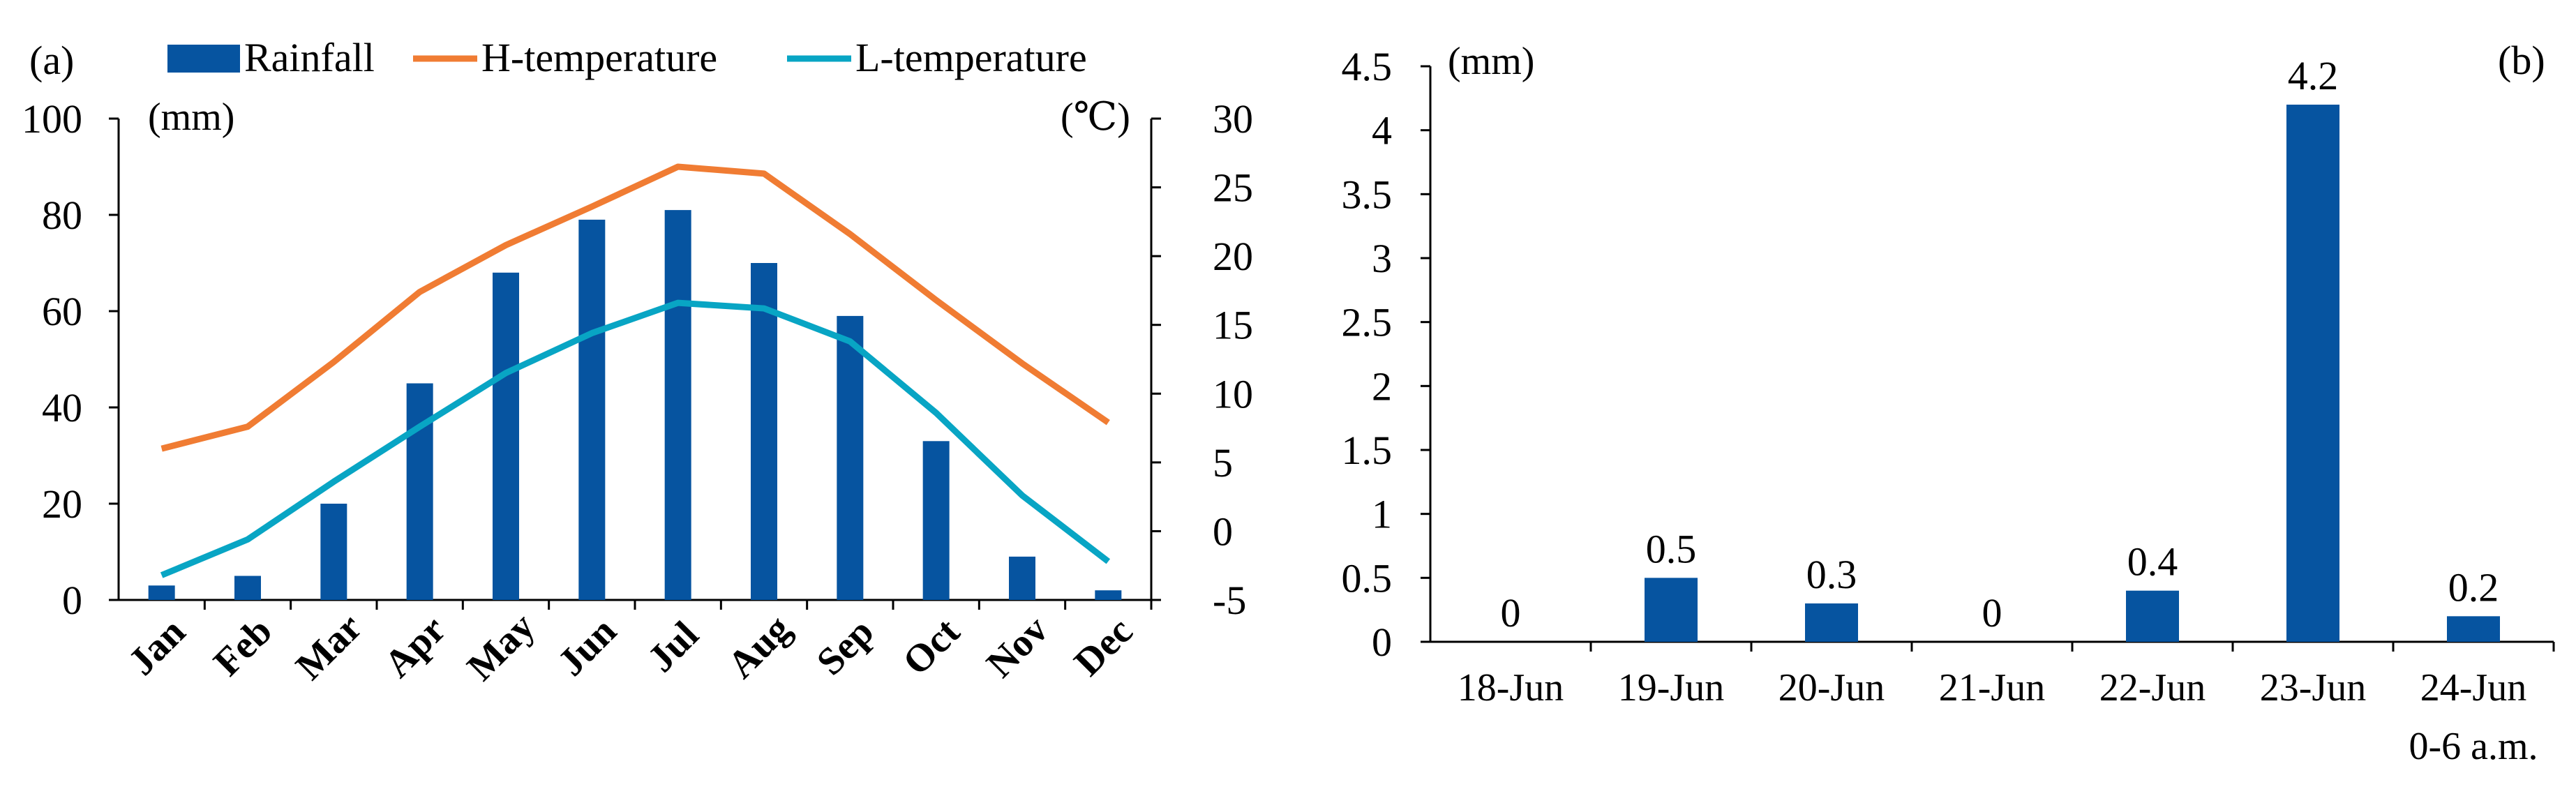 This screenshot has width=2576, height=789. Describe the element at coordinates (415, 647) in the screenshot. I see `panel-a-x-tick-label: Apr` at that location.